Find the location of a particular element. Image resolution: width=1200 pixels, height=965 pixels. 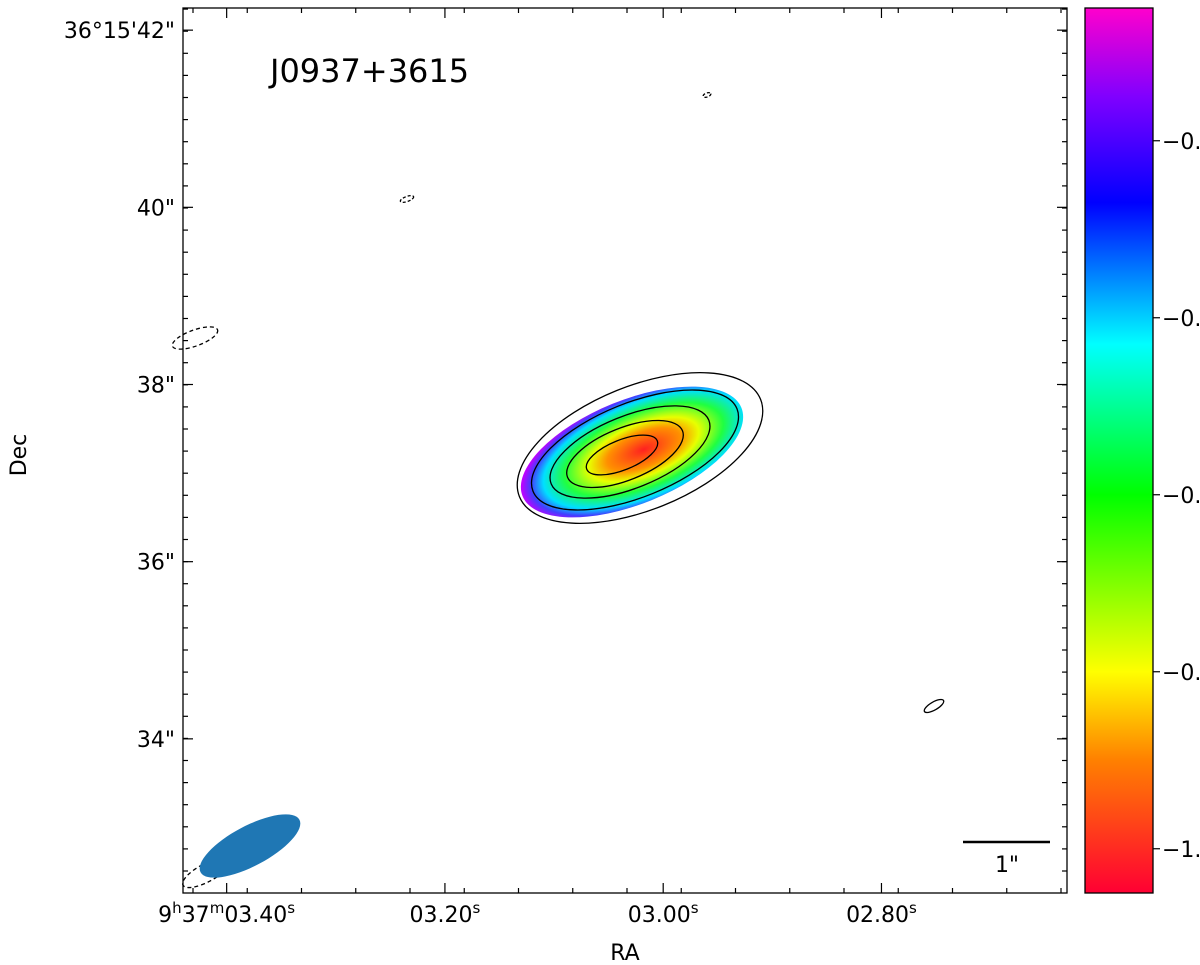

y-tick-label: 40" is located at coordinates (156, 208).